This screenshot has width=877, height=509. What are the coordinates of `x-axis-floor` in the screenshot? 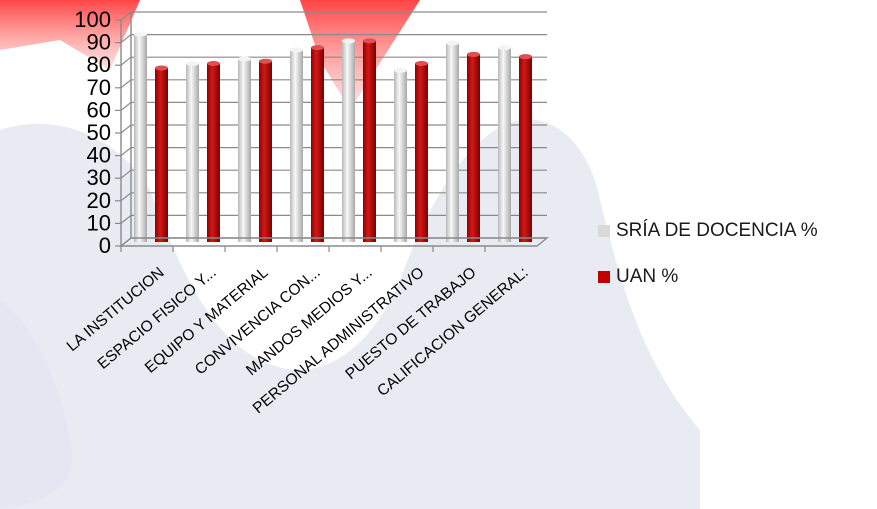 It's located at (334, 242).